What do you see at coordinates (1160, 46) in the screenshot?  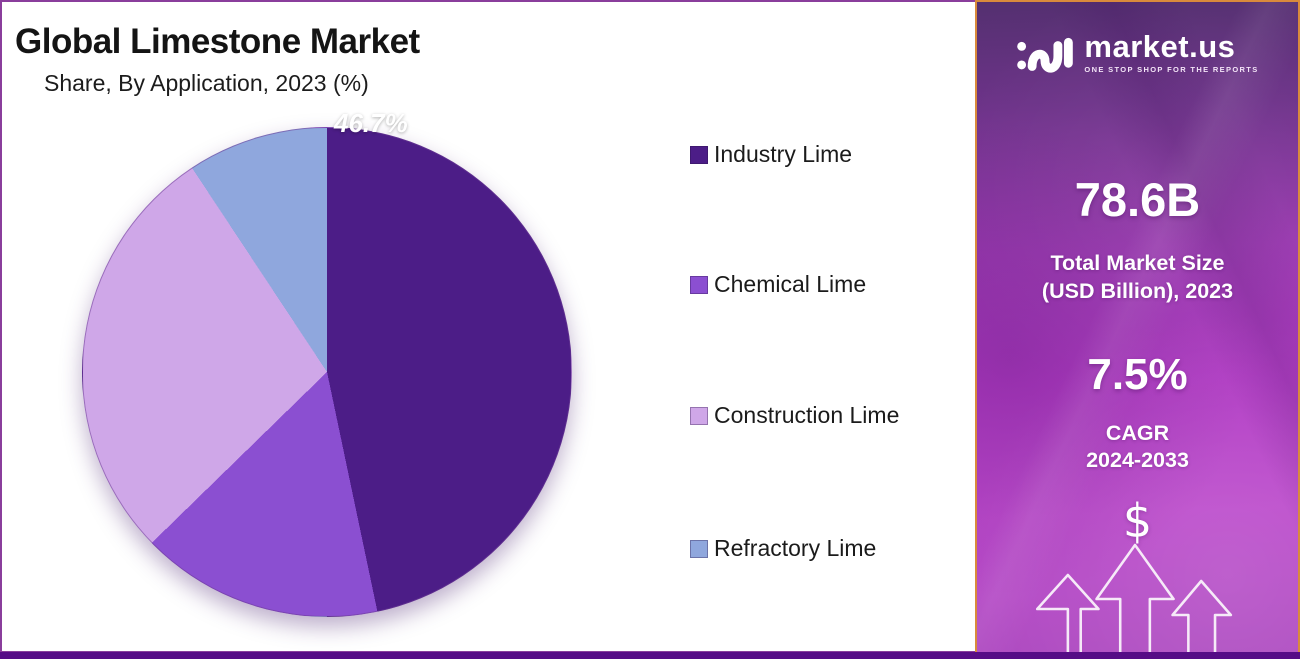 I see `brand-wordmark: market.us` at bounding box center [1160, 46].